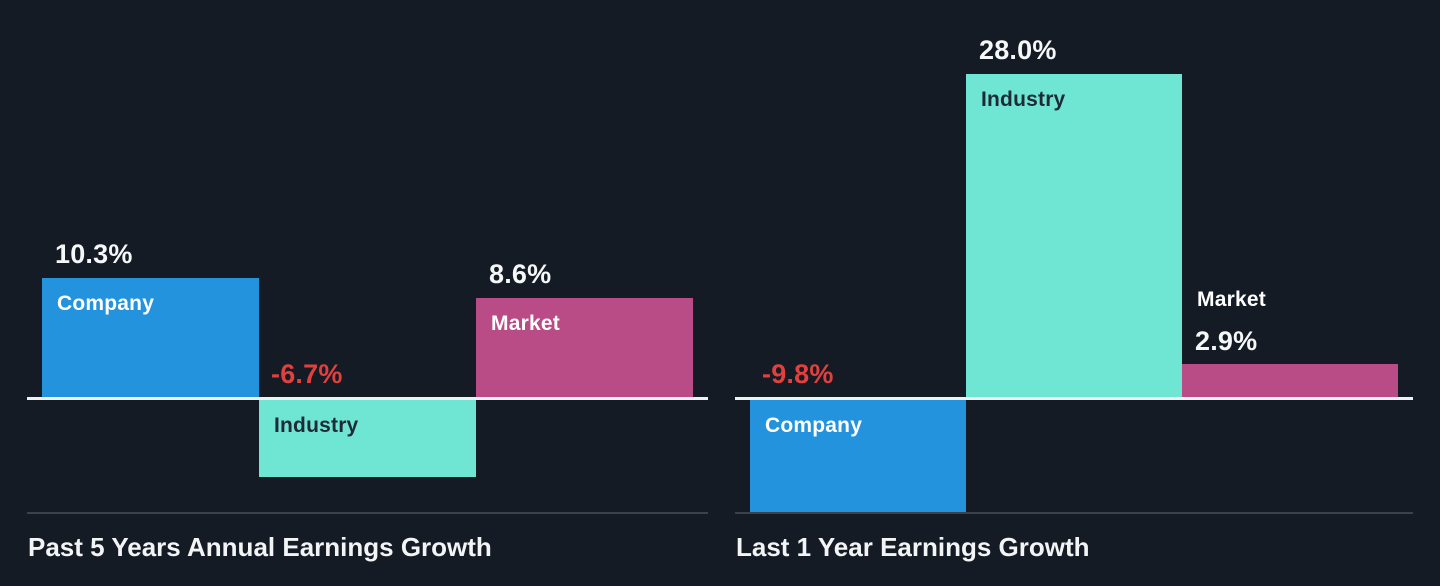 Image resolution: width=1440 pixels, height=586 pixels. What do you see at coordinates (1226, 341) in the screenshot?
I see `value-label-market: 2.9%` at bounding box center [1226, 341].